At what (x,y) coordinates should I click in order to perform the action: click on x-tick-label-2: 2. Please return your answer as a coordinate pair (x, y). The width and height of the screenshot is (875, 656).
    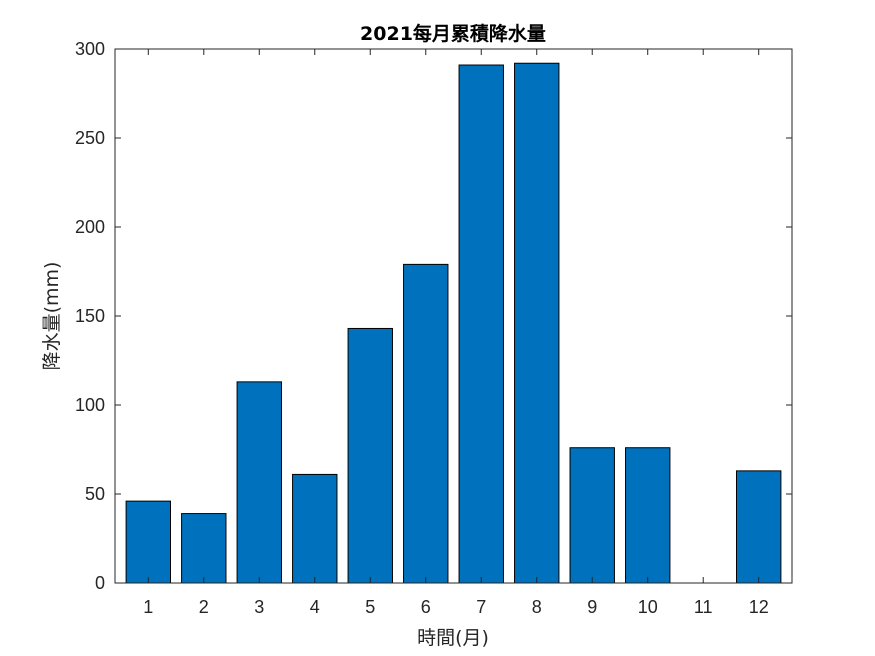
    Looking at the image, I should click on (204, 607).